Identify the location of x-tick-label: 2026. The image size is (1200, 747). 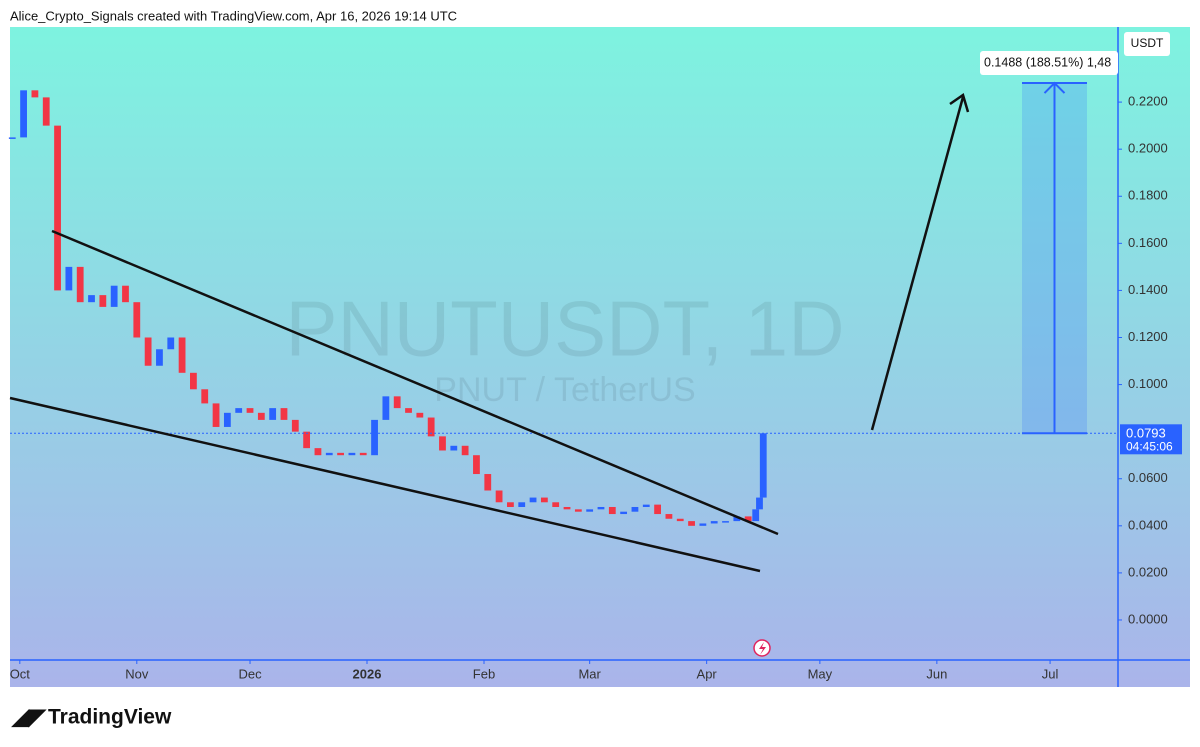
(367, 673).